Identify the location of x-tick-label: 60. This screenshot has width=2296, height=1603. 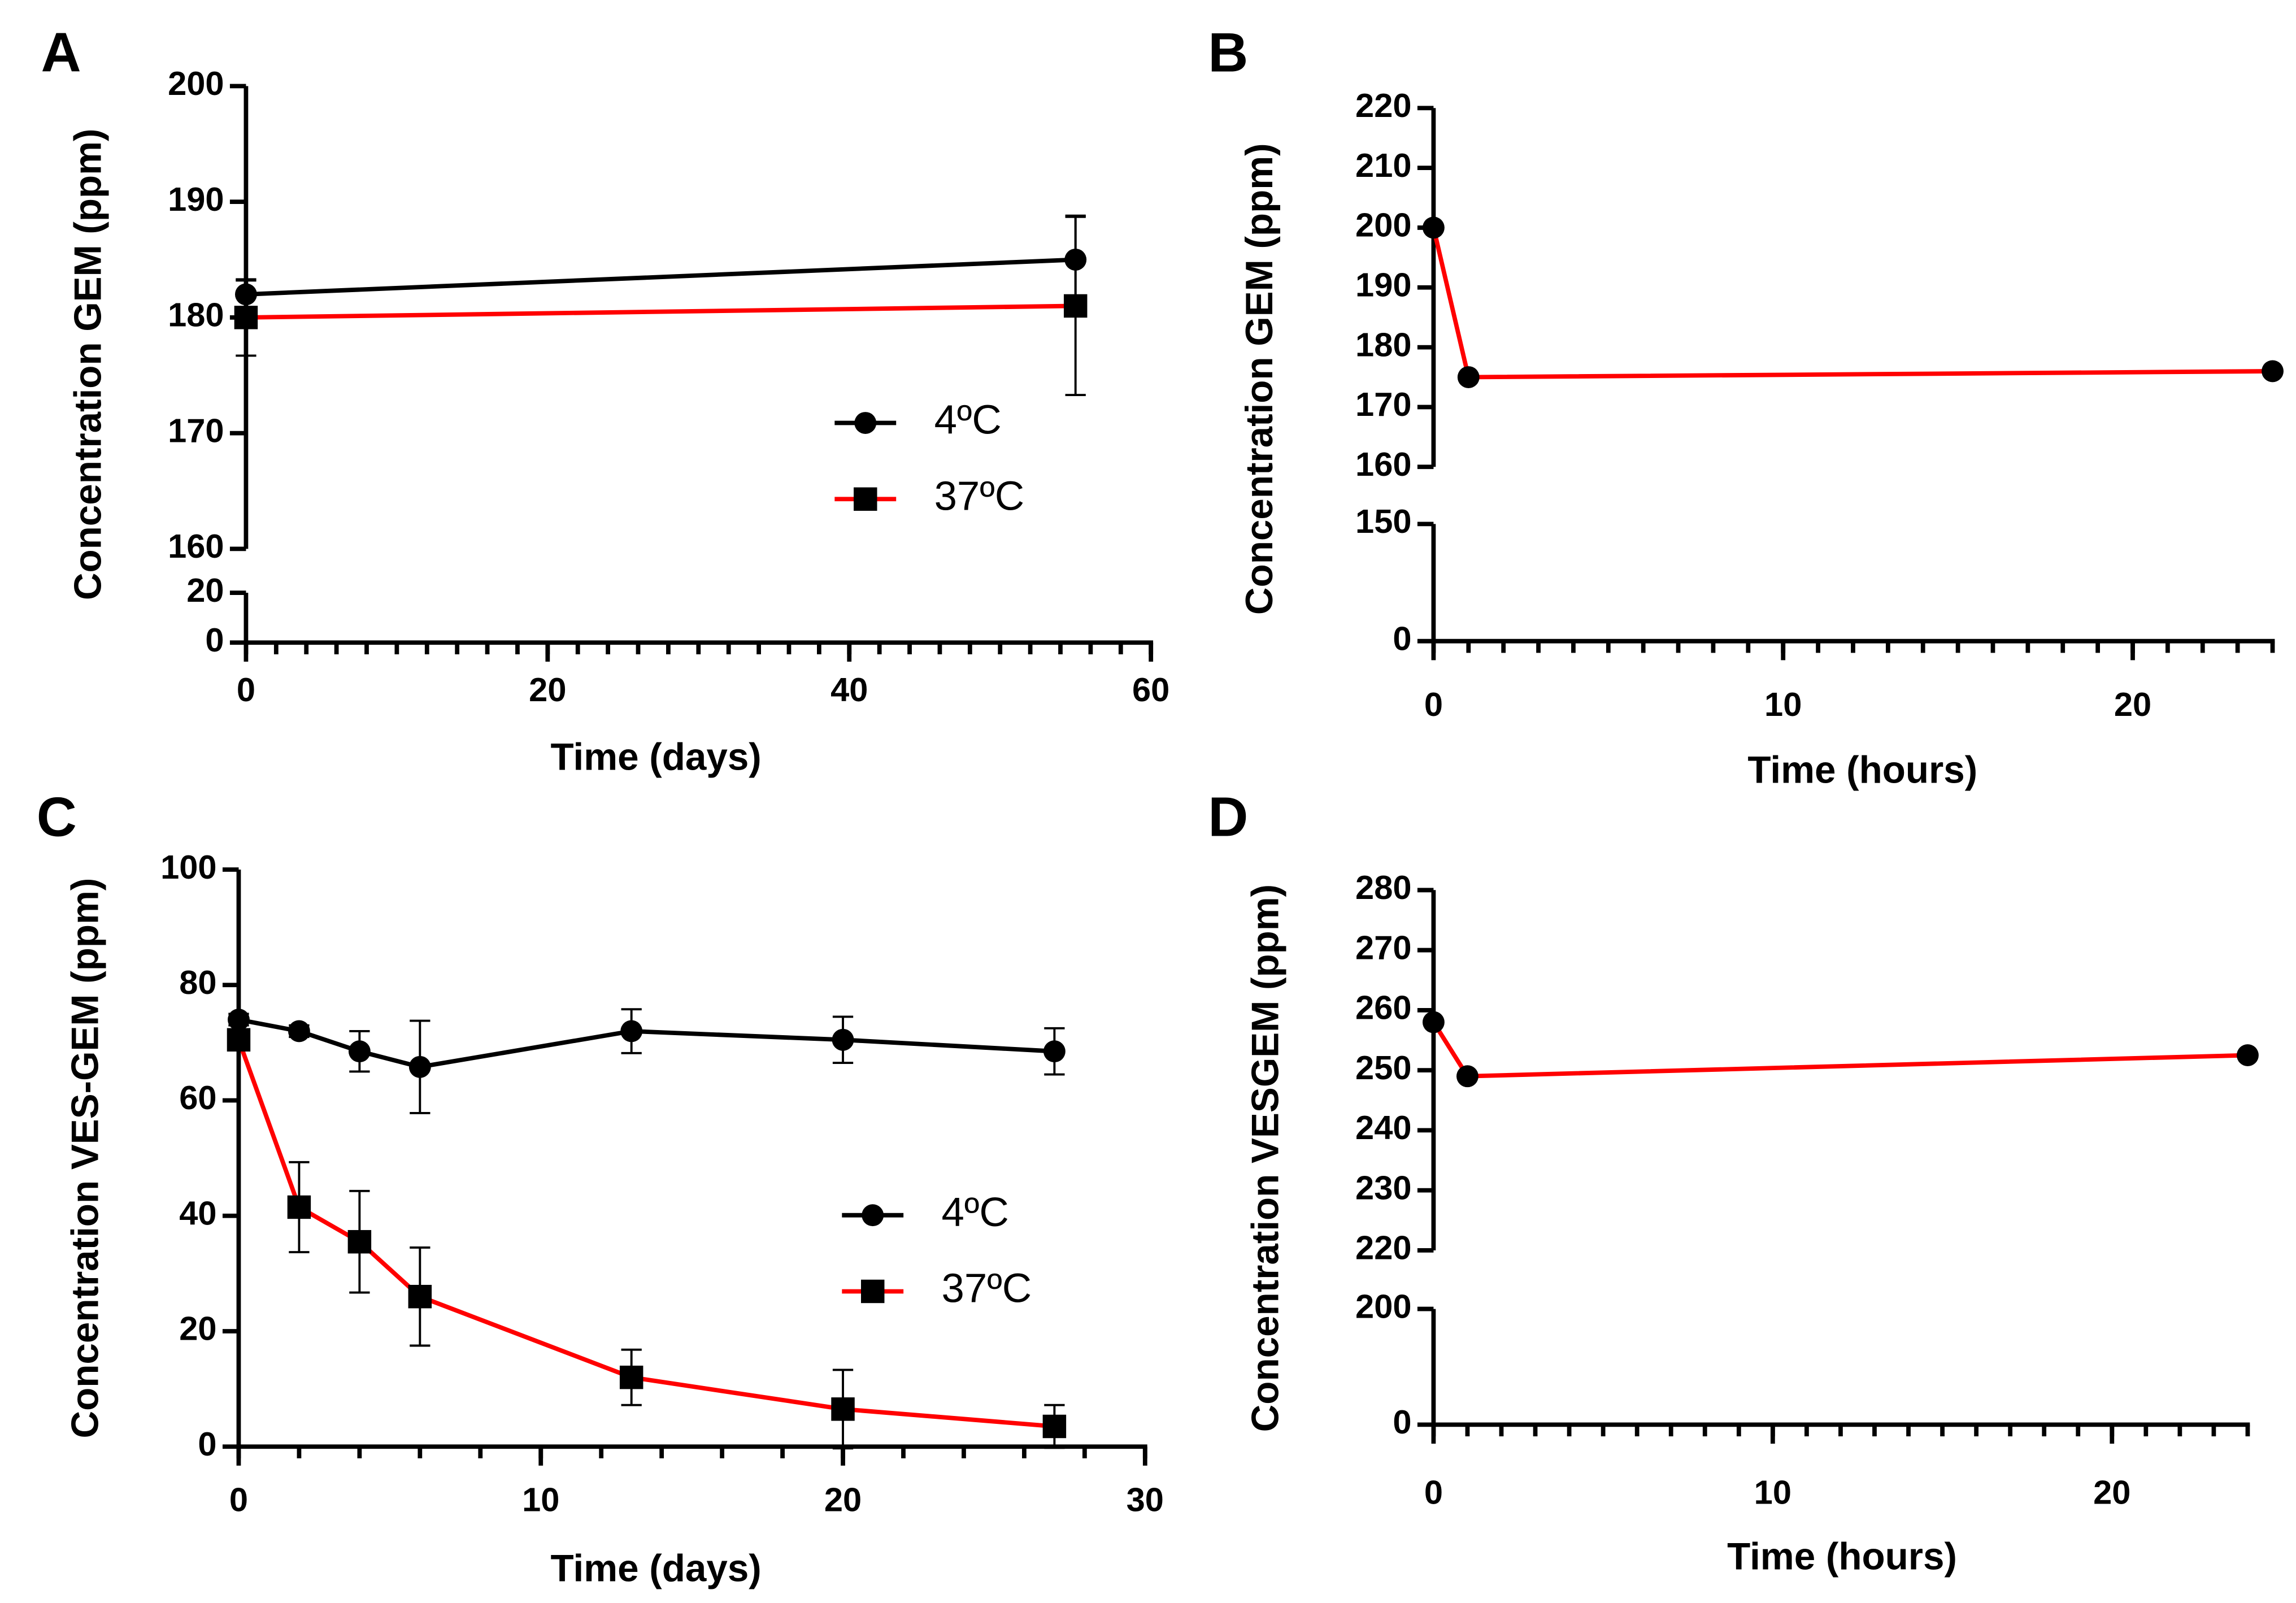
(1150, 690).